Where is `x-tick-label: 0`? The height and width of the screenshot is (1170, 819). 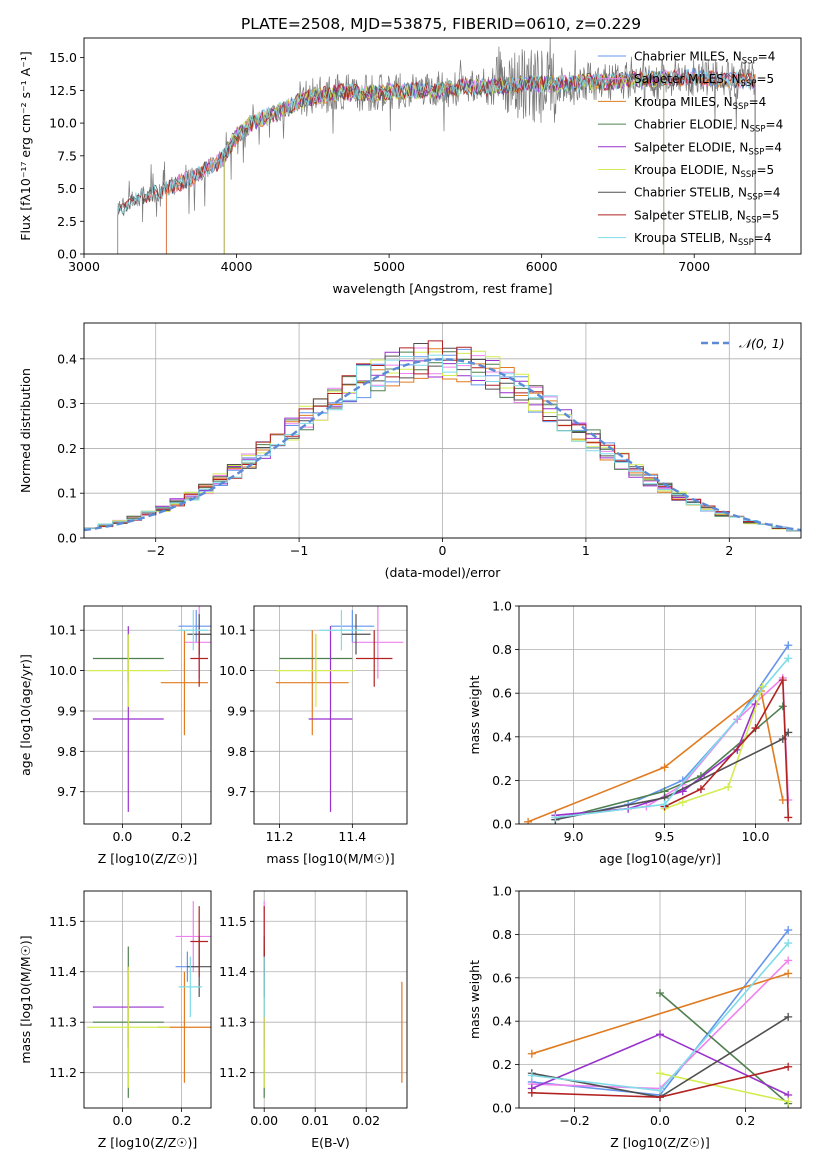
x-tick-label: 0 is located at coordinates (443, 550).